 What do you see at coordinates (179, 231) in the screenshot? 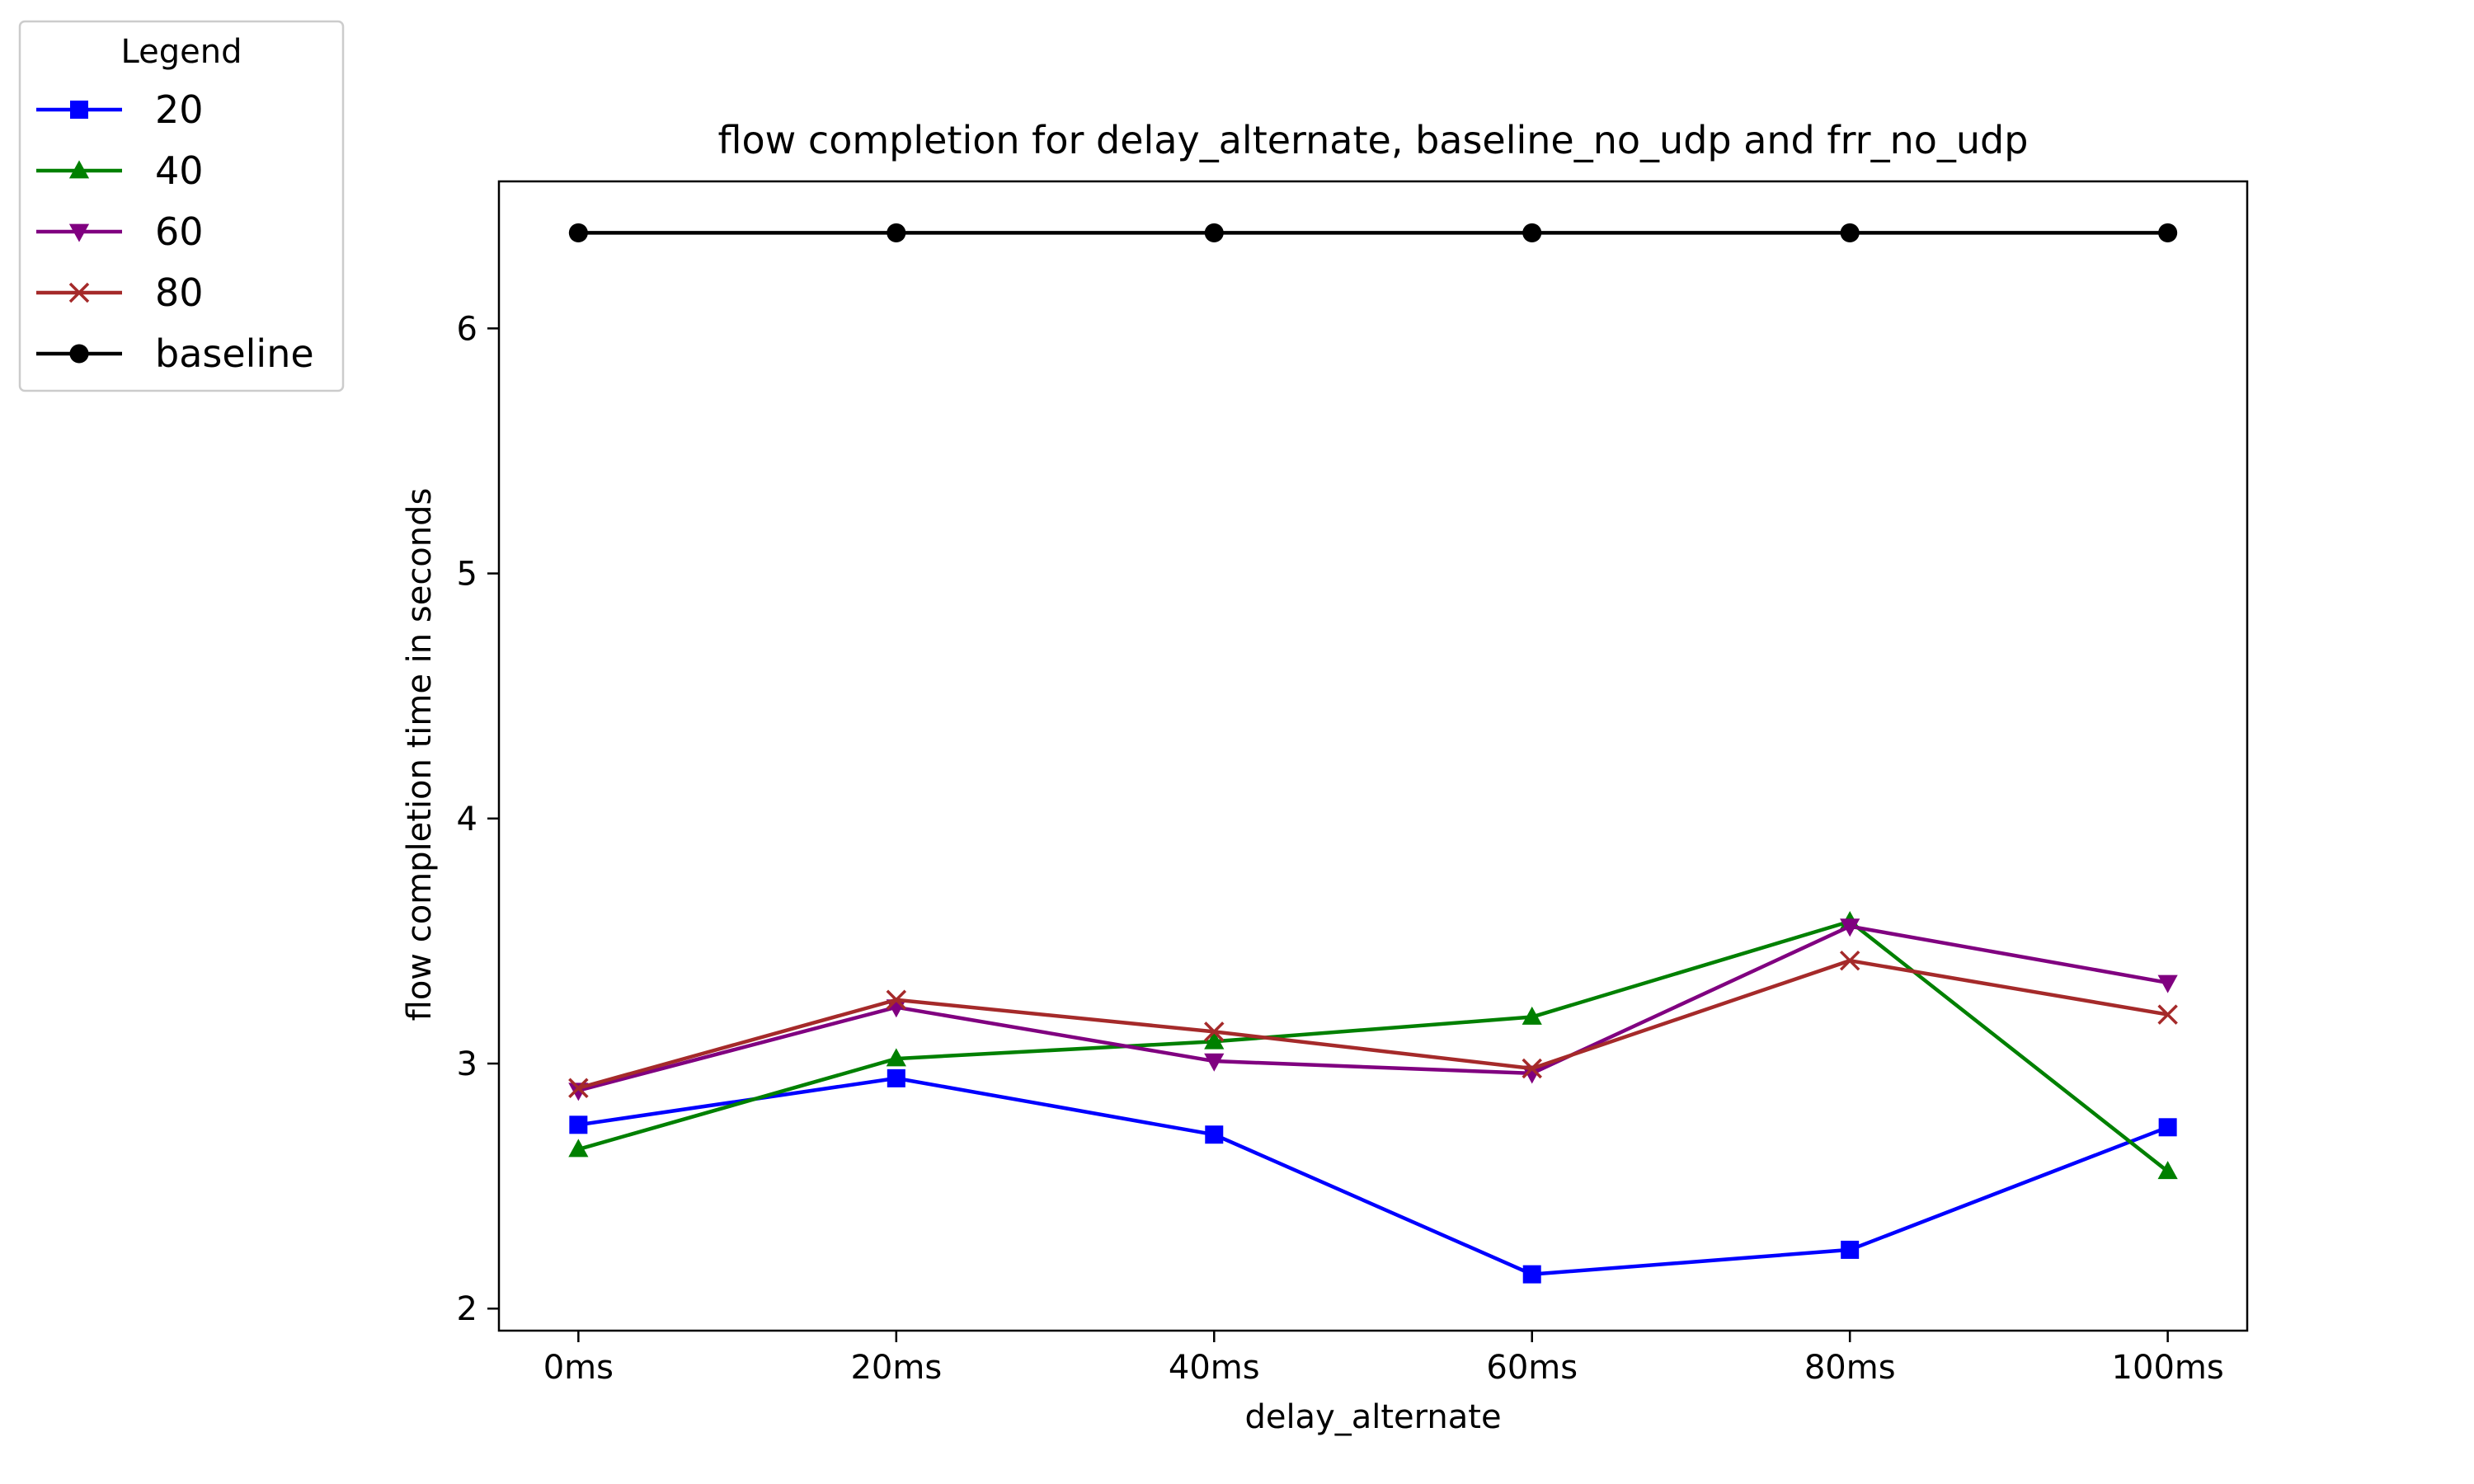
I see `legend-label: 60` at bounding box center [179, 231].